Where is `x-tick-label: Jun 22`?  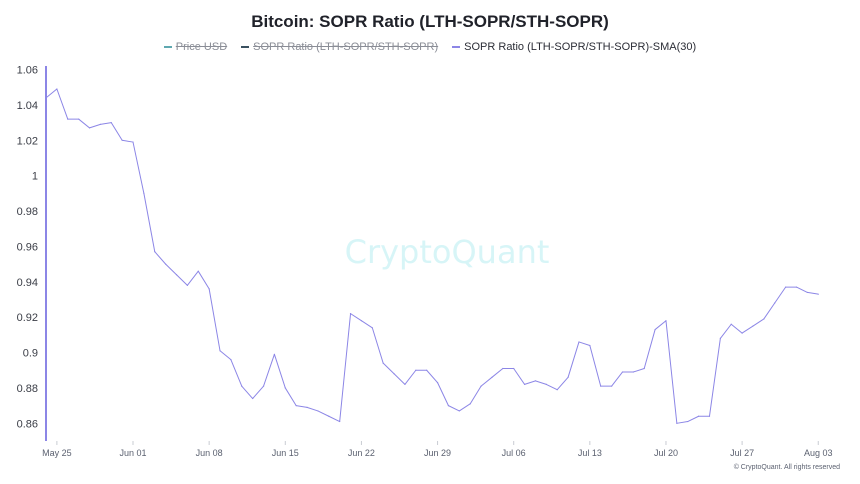
x-tick-label: Jun 22 is located at coordinates (361, 453).